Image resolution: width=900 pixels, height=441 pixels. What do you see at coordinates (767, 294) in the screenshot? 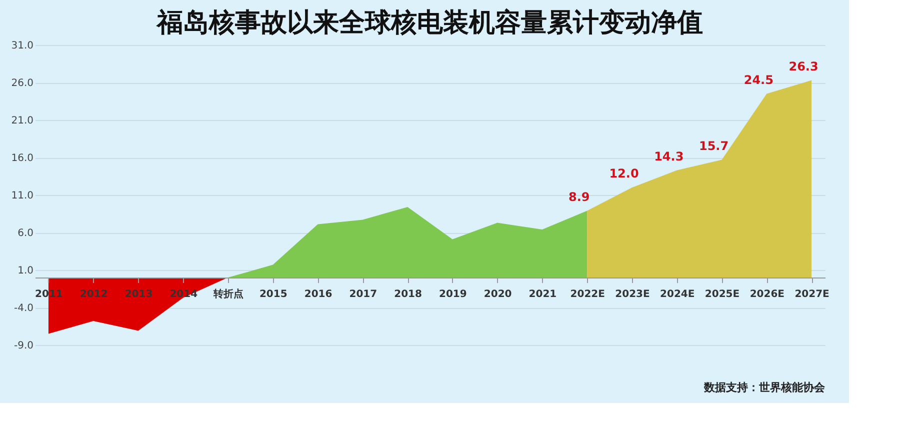
I see `x-tick-label: 2026E` at bounding box center [767, 294].